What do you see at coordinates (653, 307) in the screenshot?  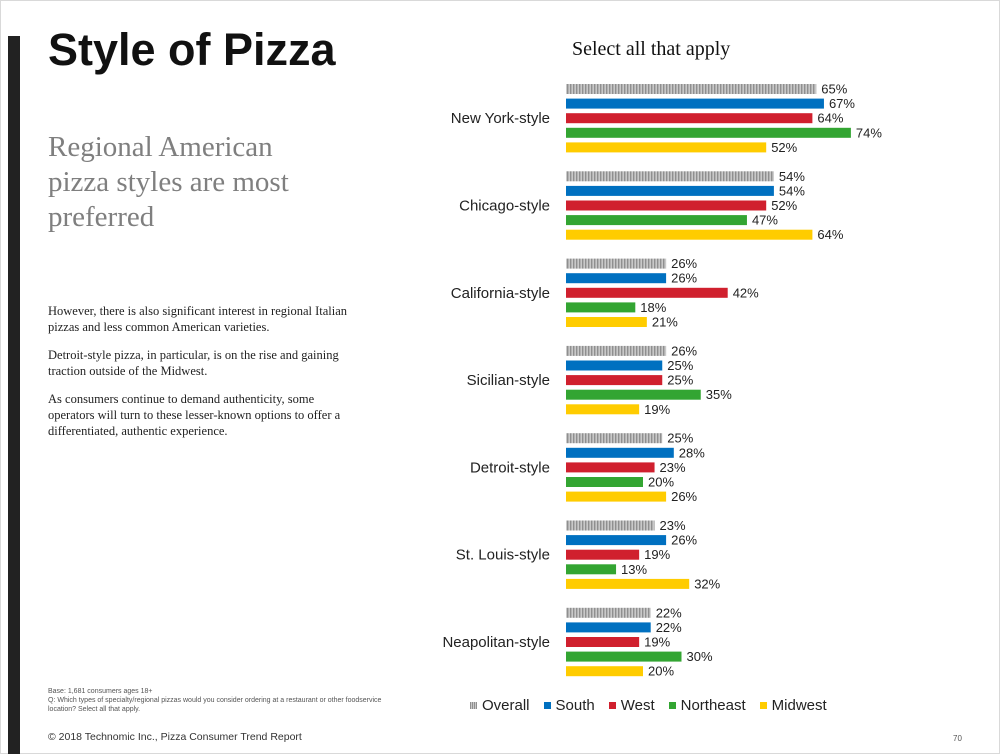 I see `data-label: 18%` at bounding box center [653, 307].